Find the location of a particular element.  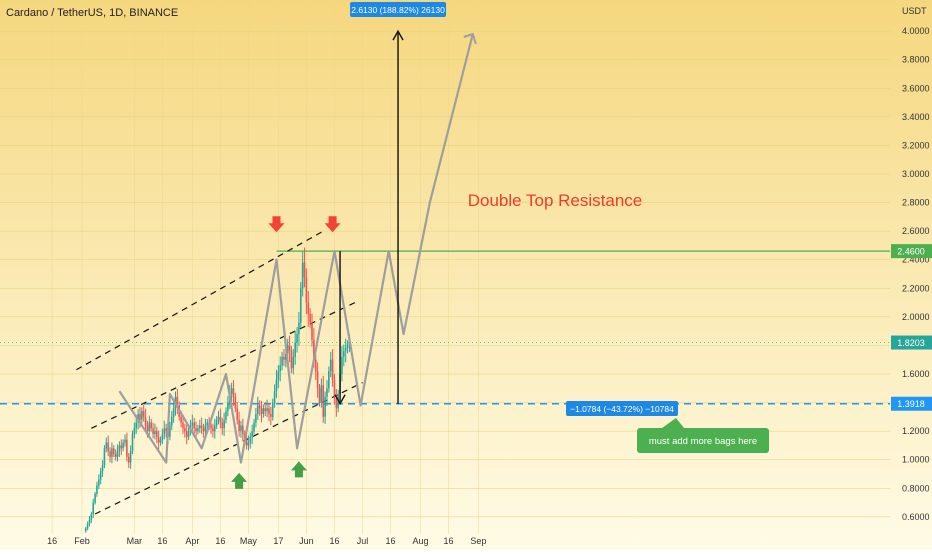

y-tick-label: 2.4000 is located at coordinates (916, 260).